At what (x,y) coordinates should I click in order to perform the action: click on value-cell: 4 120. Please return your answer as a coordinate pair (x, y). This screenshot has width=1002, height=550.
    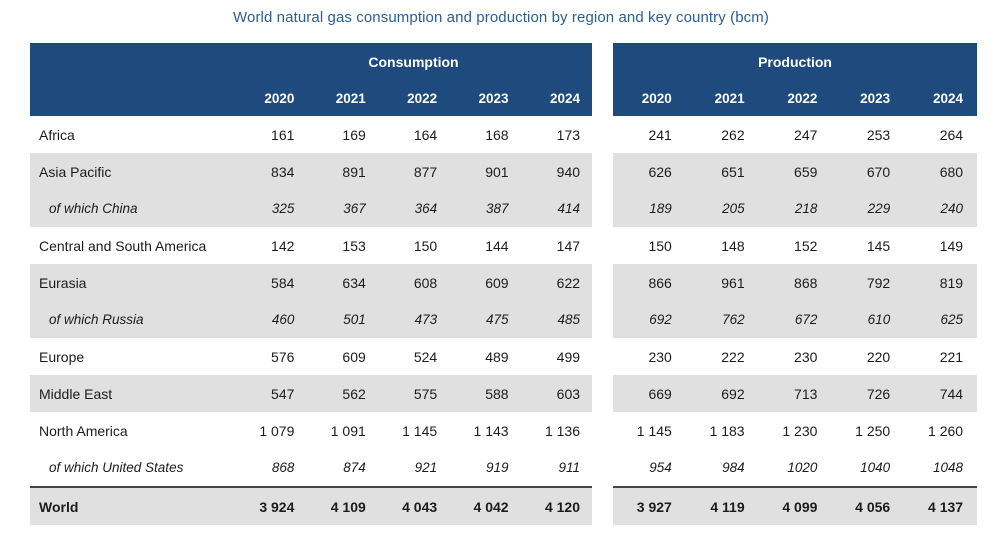
    Looking at the image, I should click on (556, 505).